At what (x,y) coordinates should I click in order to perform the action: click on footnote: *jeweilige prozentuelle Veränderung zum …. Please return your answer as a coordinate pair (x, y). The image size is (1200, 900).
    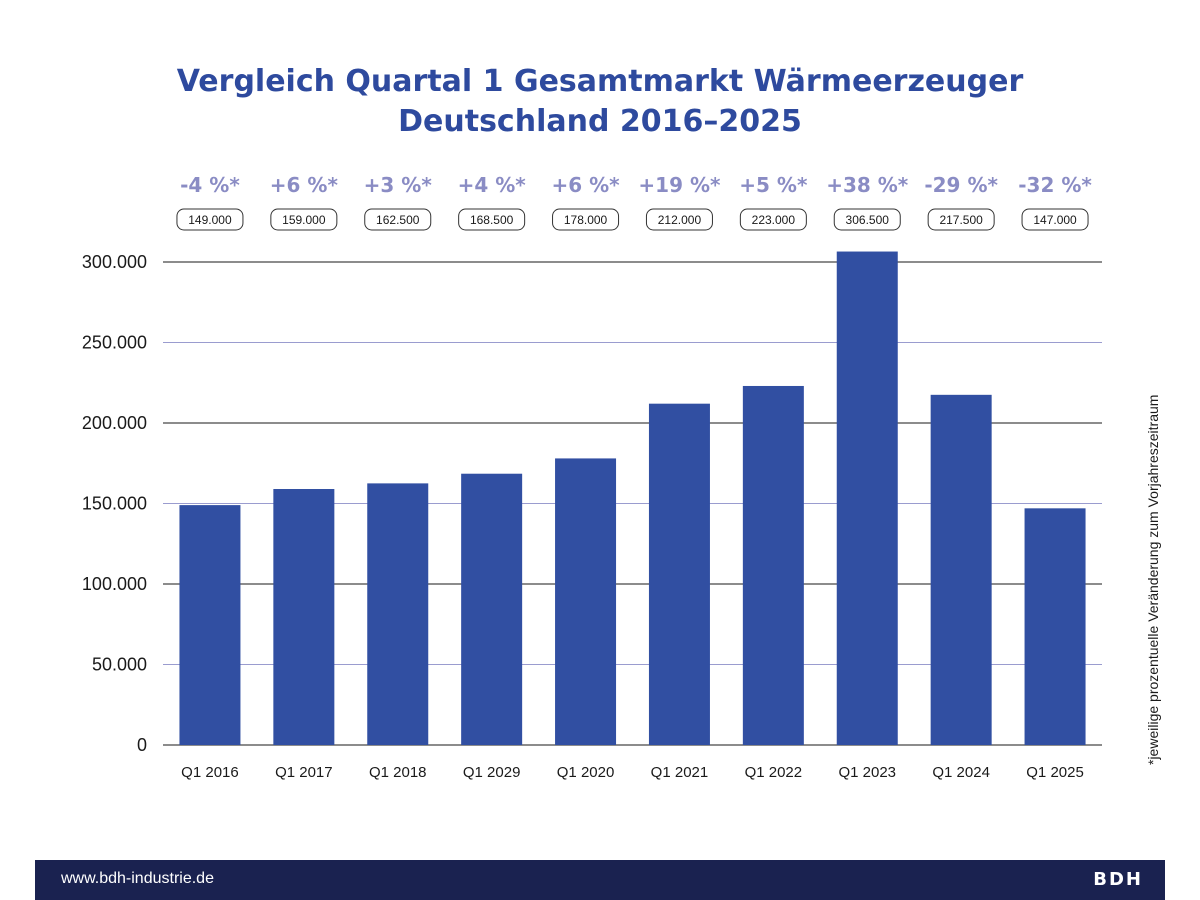
    Looking at the image, I should click on (1153, 579).